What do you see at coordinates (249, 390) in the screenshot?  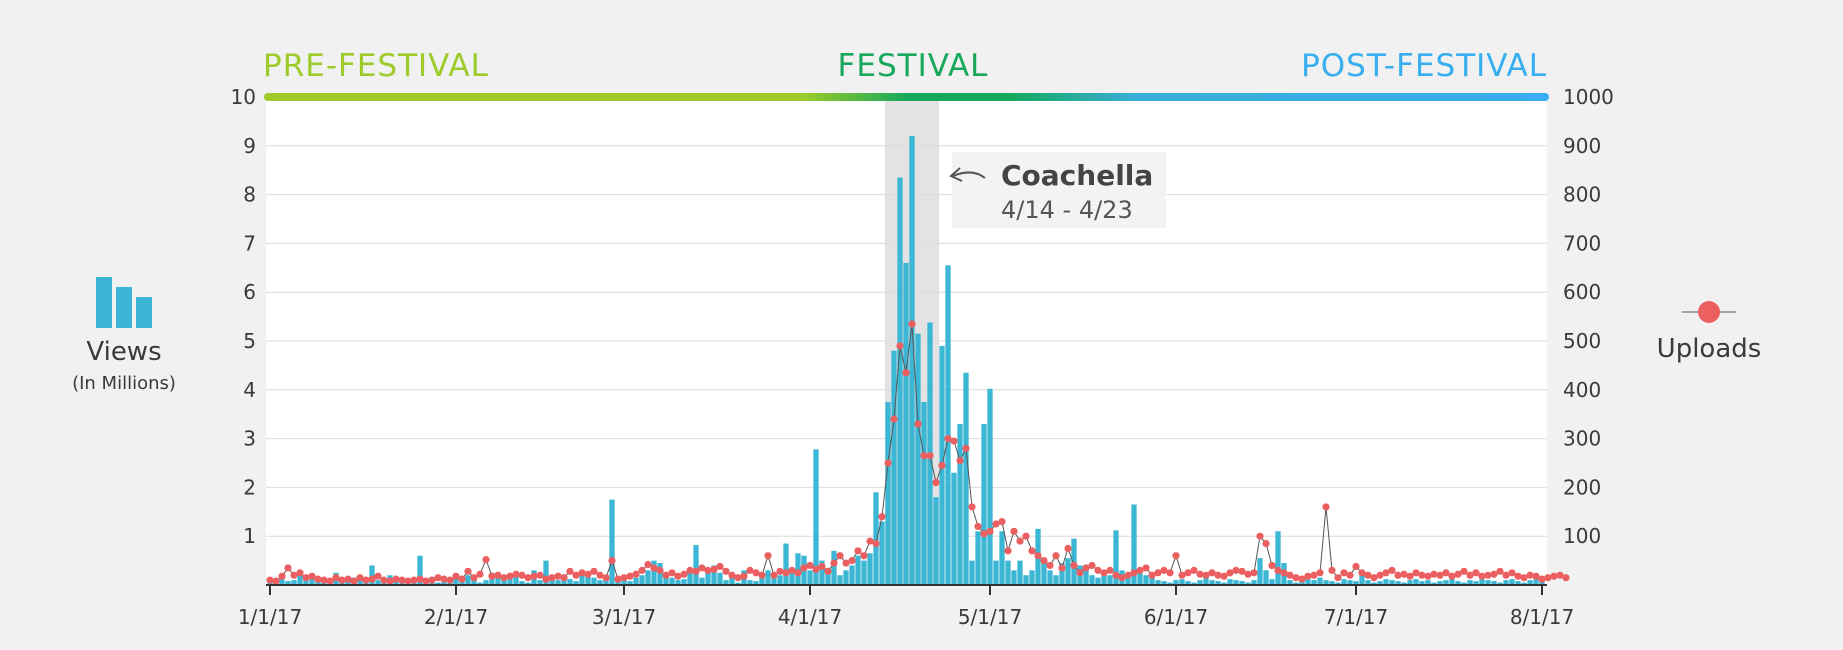 I see `y-left-tick-label: 4` at bounding box center [249, 390].